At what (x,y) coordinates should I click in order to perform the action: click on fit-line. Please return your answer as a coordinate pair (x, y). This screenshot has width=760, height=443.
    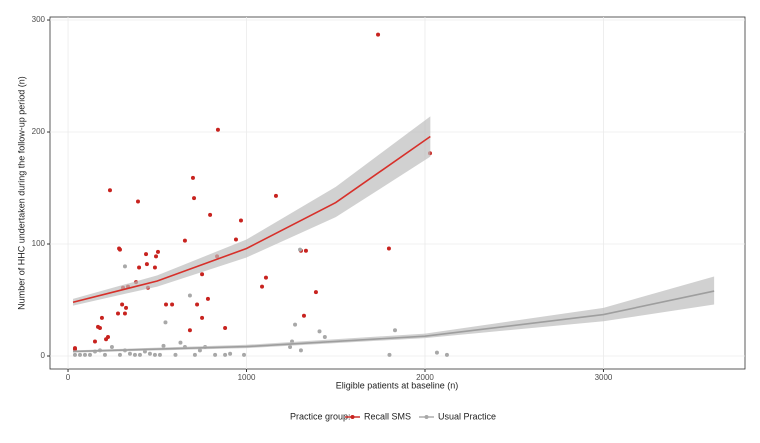
    Looking at the image, I should click on (394, 321).